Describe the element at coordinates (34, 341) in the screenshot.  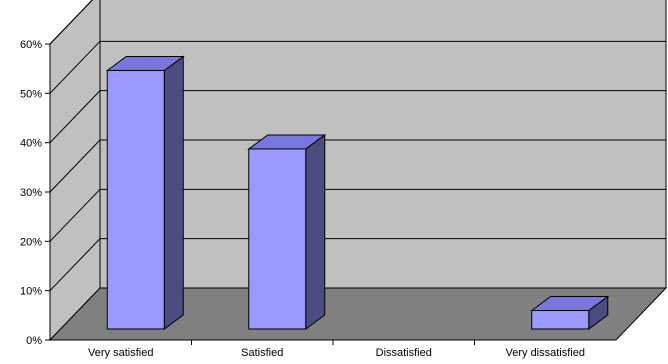
I see `y-tick-label: 0%` at that location.